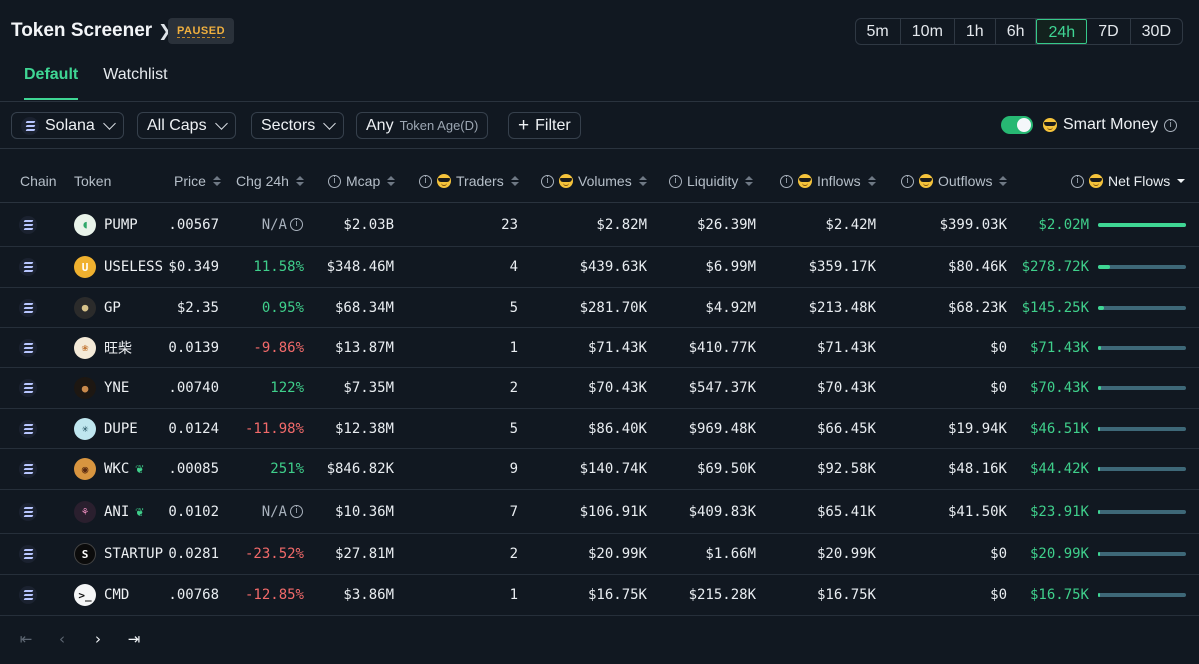  What do you see at coordinates (954, 181) in the screenshot?
I see `col-outflows: i Outflows` at bounding box center [954, 181].